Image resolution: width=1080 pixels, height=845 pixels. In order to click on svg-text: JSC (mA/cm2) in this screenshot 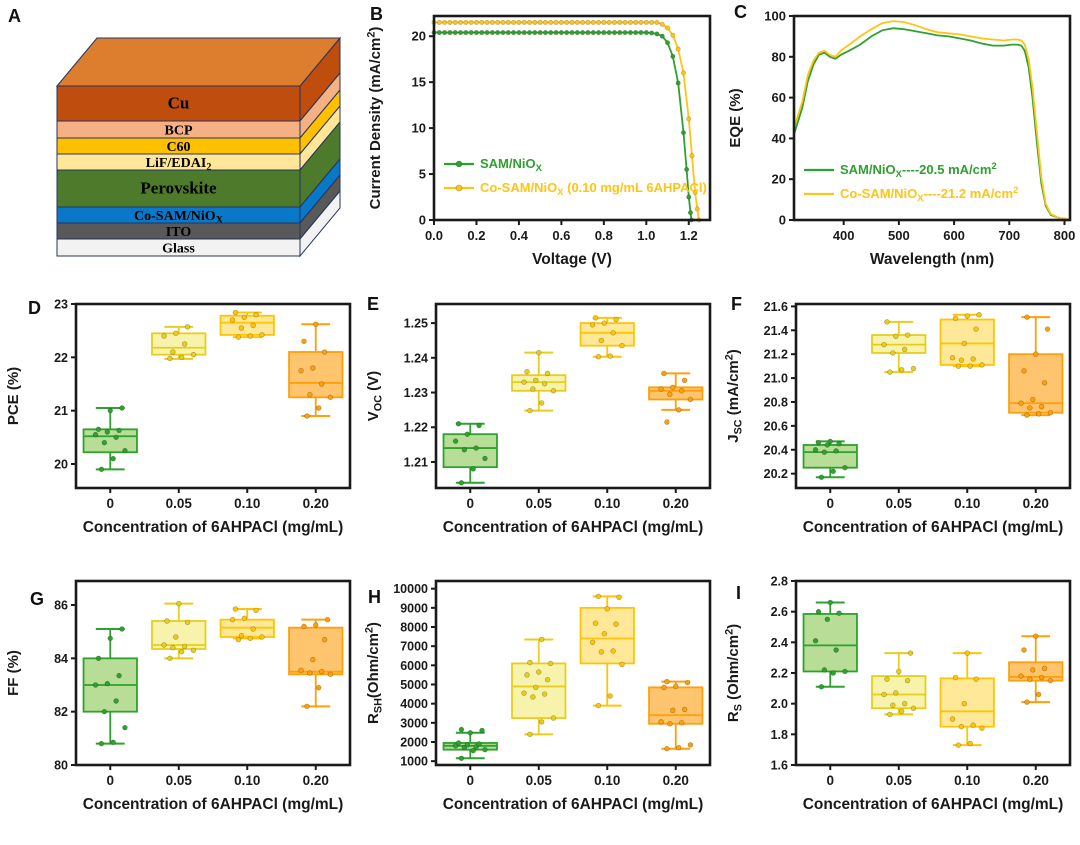, I will do `click(733, 396)`.